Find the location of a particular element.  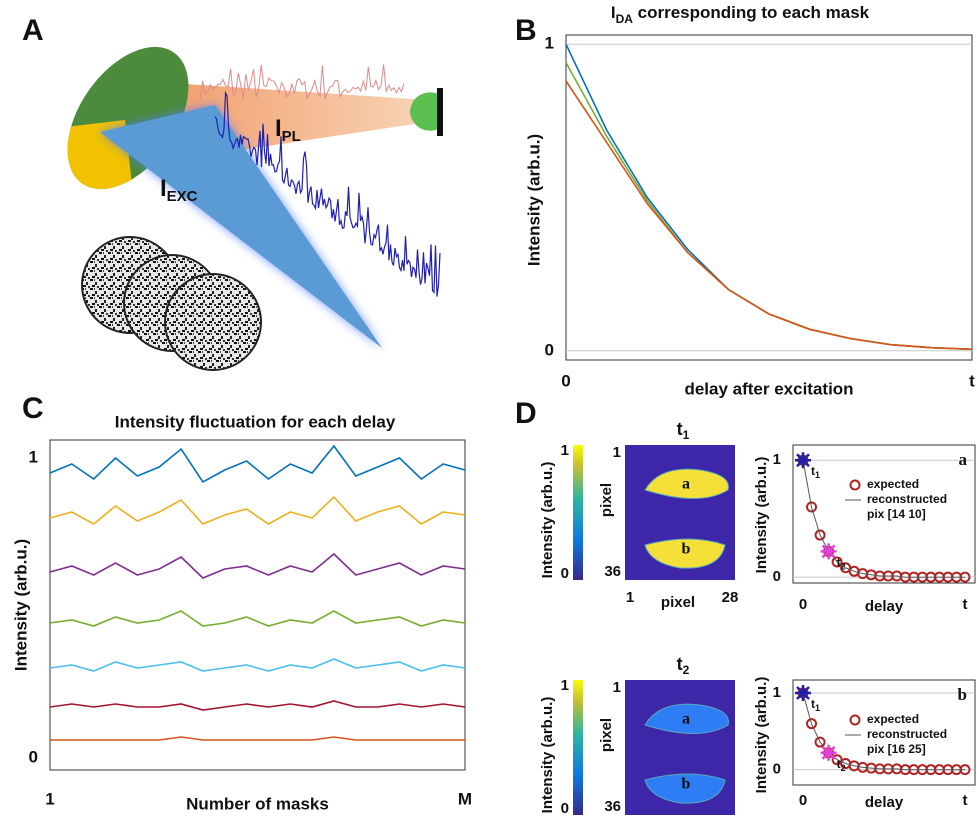

pl-label: IPL is located at coordinates (288, 130).